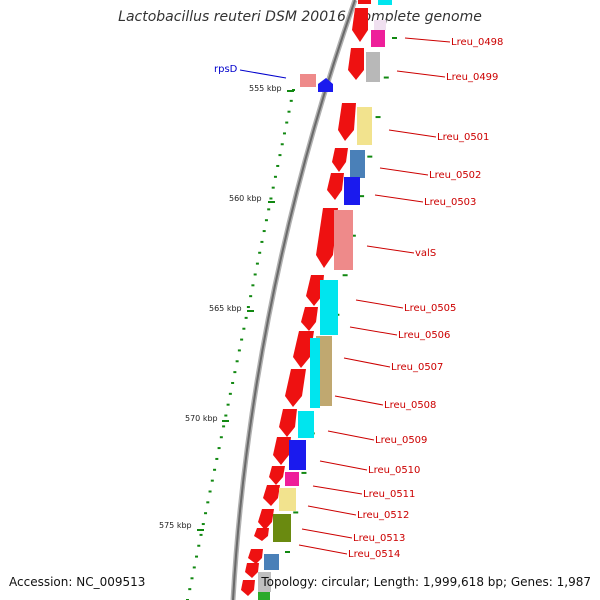  Describe the element at coordinates (245, 198) in the screenshot. I see `kbp-label-560: 560 kbp` at that location.